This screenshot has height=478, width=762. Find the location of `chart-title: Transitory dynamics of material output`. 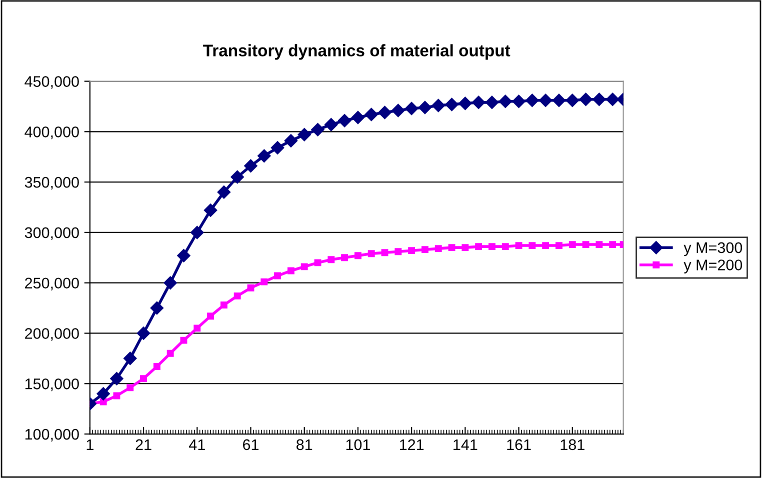

chart-title: Transitory dynamics of material output is located at coordinates (356, 52).